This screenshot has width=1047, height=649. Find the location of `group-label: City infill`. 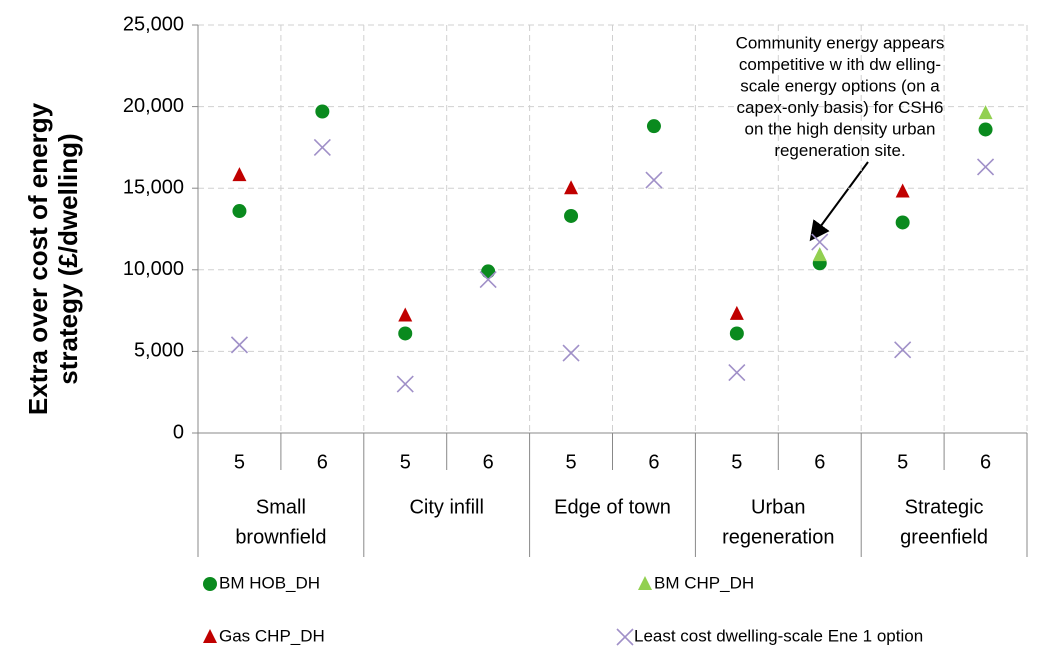

group-label: City infill is located at coordinates (446, 507).